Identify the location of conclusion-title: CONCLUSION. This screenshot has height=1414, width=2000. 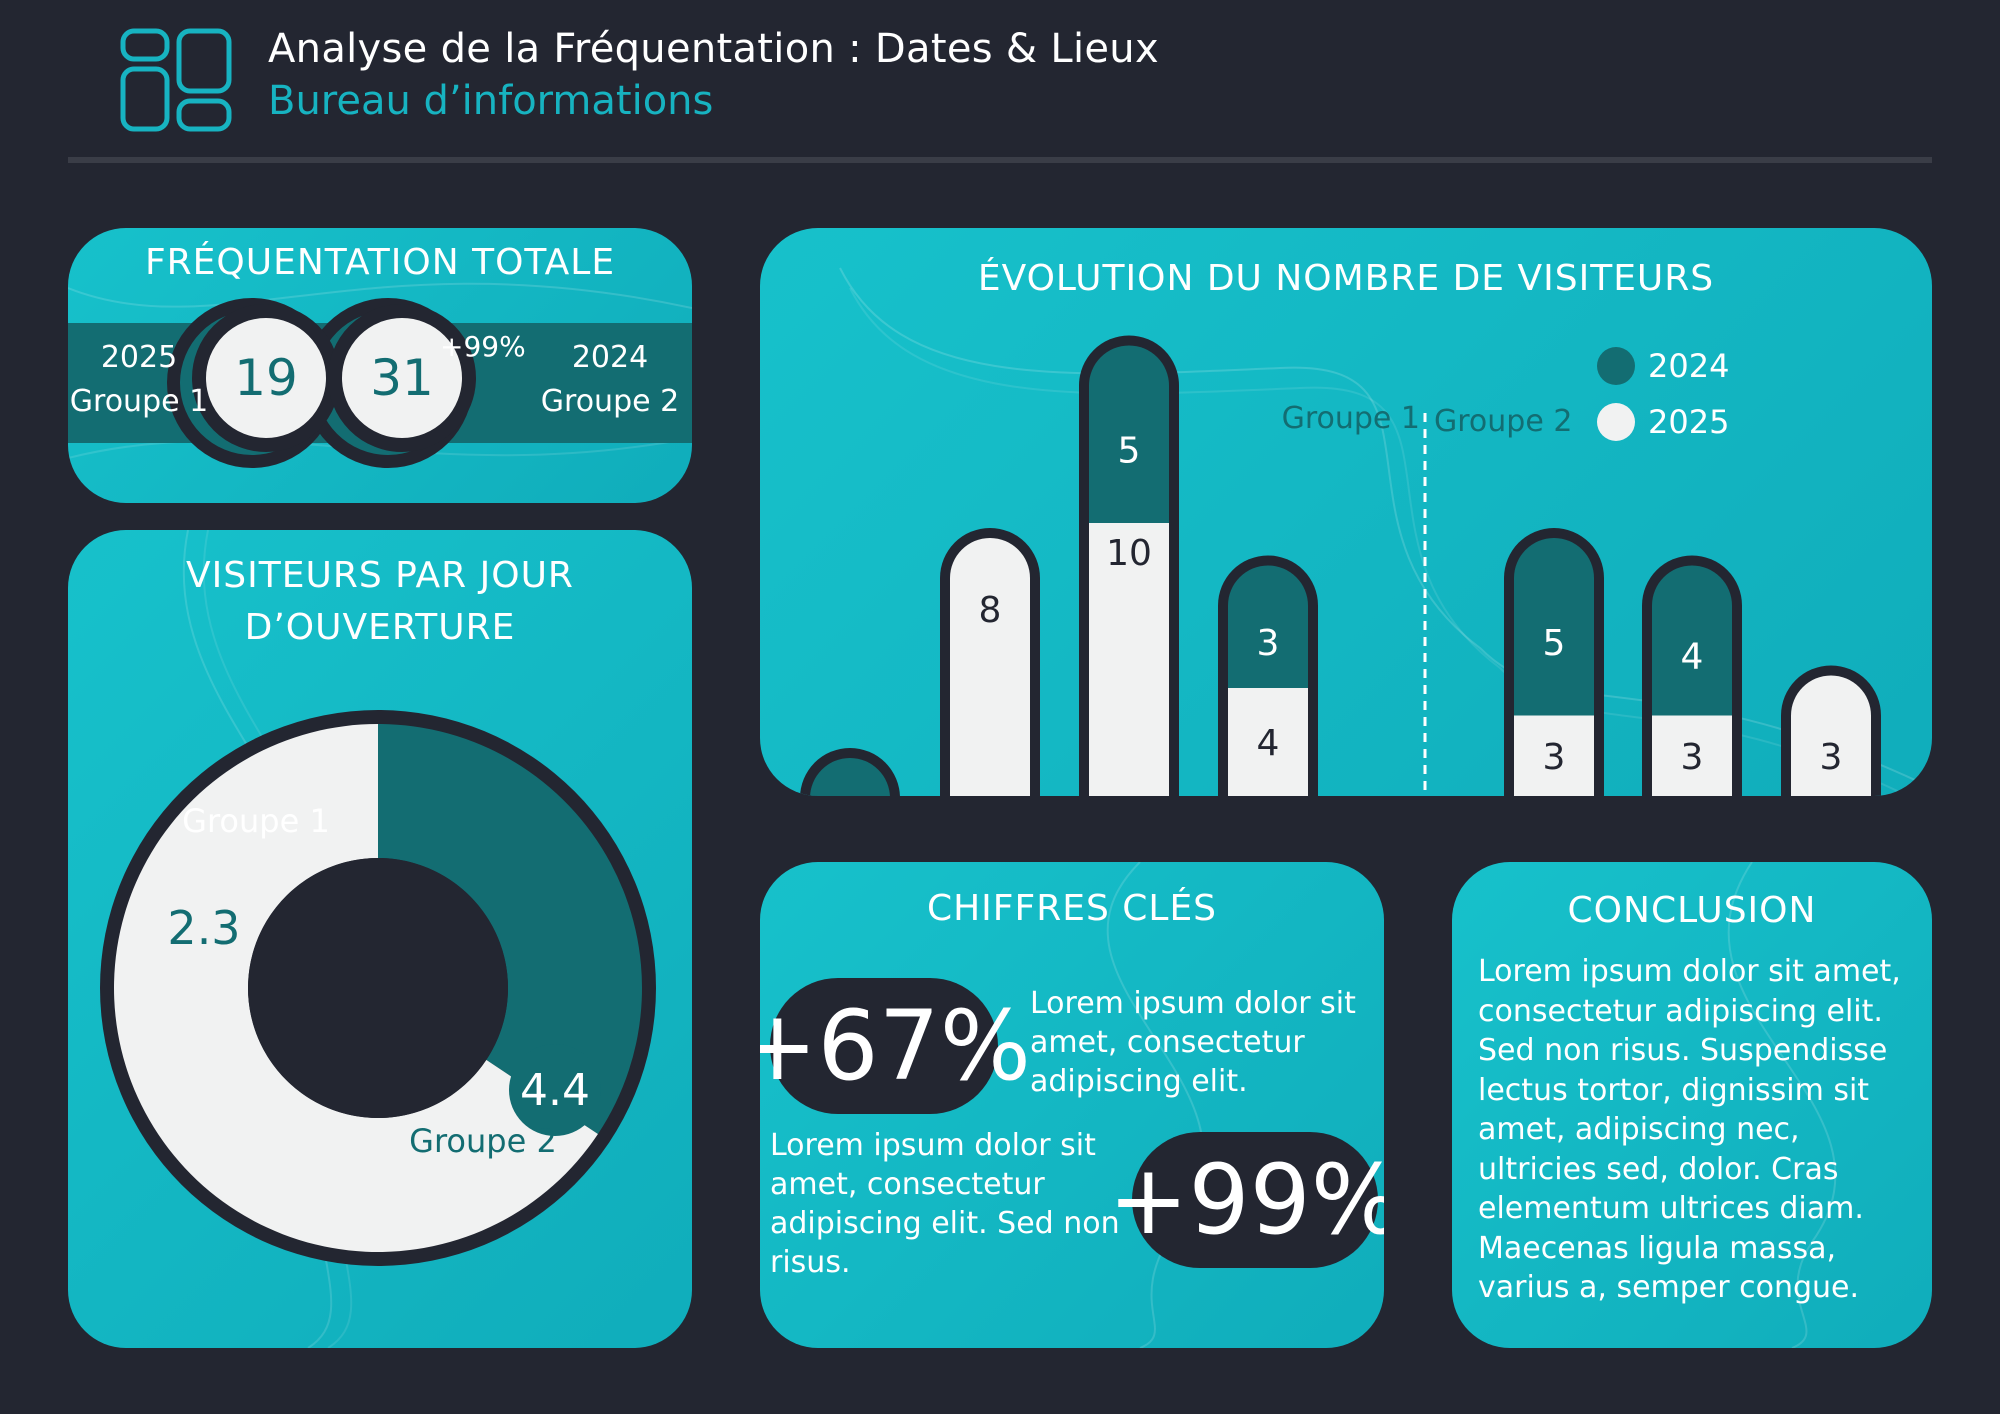
(1692, 910).